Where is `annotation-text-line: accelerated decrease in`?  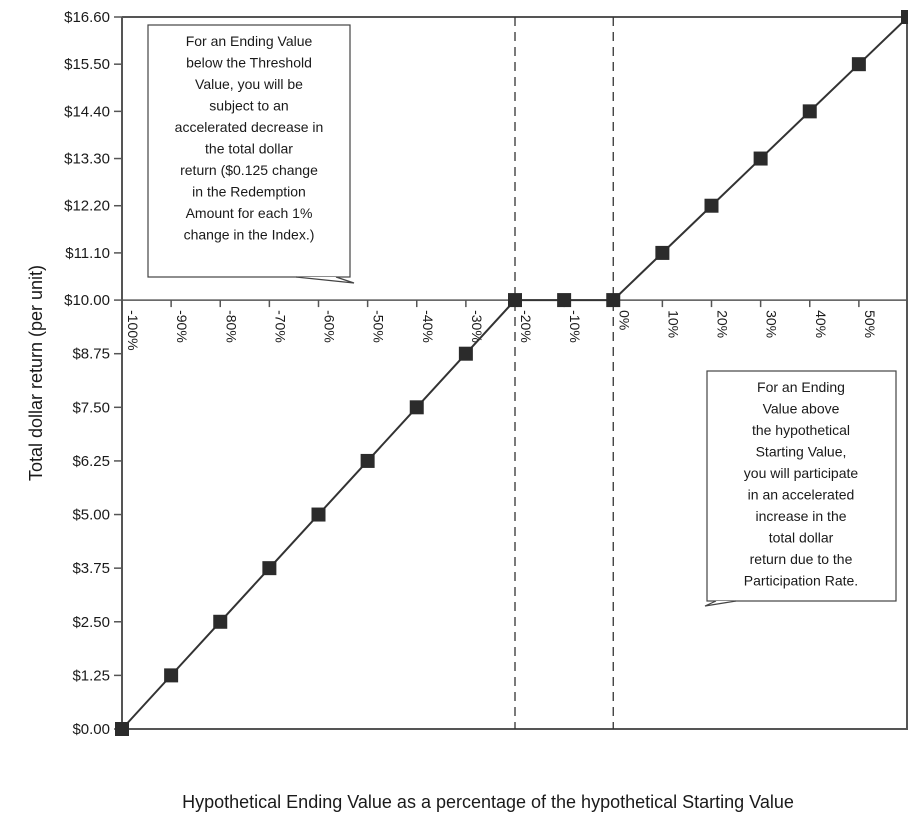
annotation-text-line: accelerated decrease in is located at coordinates (249, 127).